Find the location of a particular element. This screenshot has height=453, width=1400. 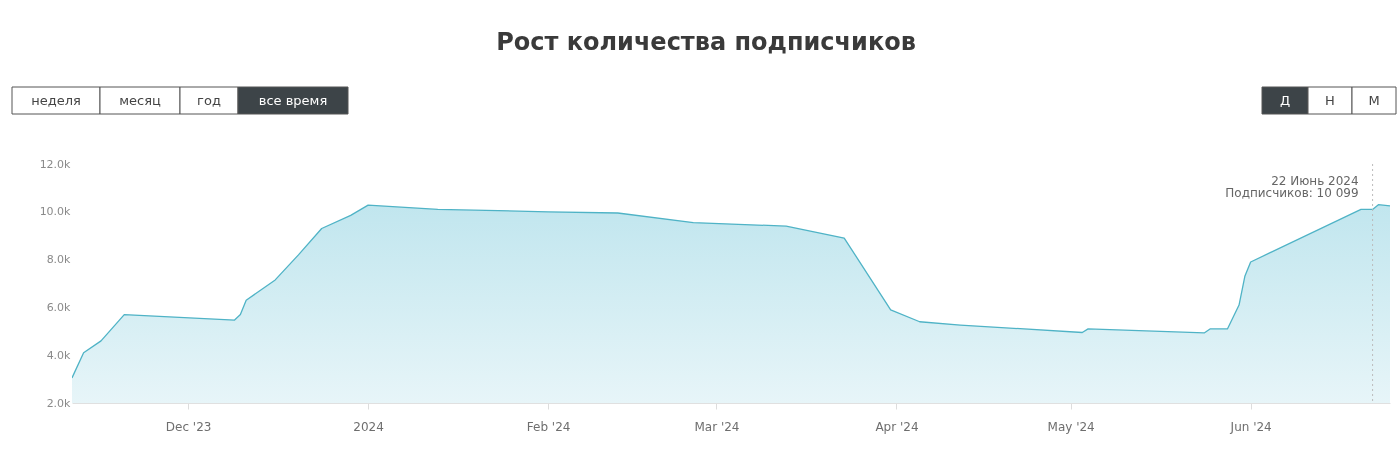

annotation: Подписчиков: 10 099 is located at coordinates (1292, 192).